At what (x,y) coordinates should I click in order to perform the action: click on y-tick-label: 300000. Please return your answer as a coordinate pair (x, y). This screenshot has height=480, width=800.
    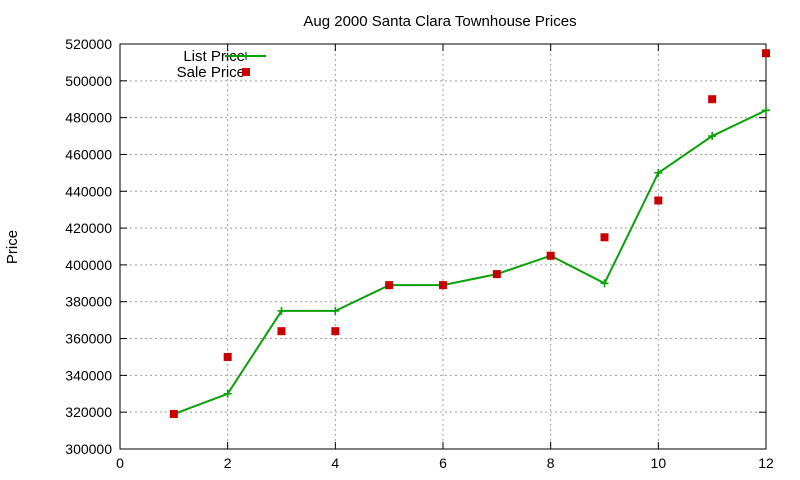
    Looking at the image, I should click on (88, 449).